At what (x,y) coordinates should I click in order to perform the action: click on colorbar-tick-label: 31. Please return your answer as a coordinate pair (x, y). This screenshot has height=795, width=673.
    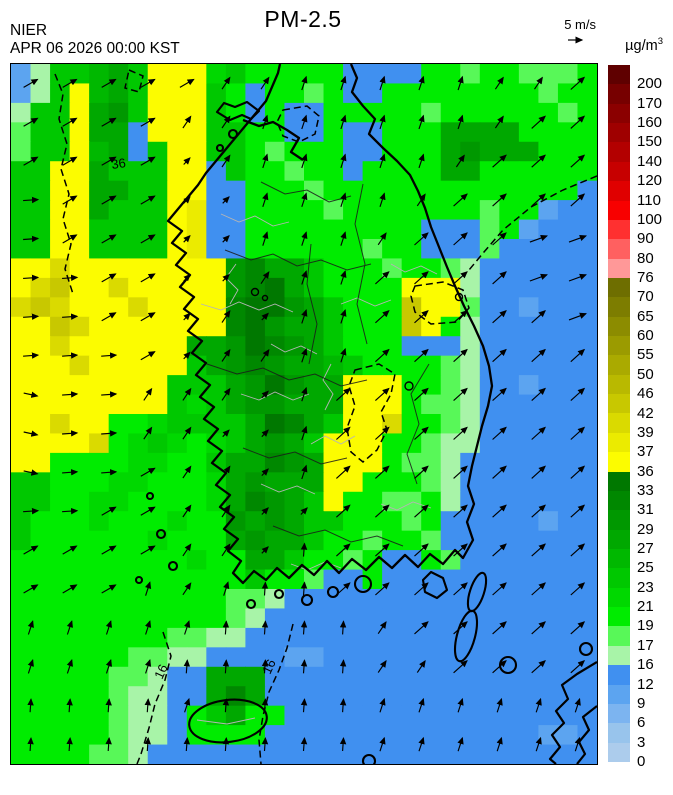
    Looking at the image, I should click on (645, 510).